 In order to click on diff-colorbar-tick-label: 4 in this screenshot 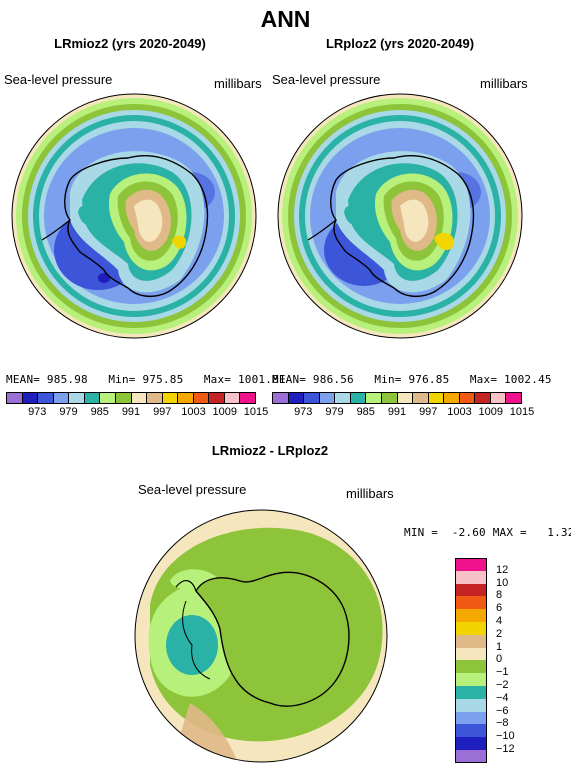, I will do `click(499, 621)`.